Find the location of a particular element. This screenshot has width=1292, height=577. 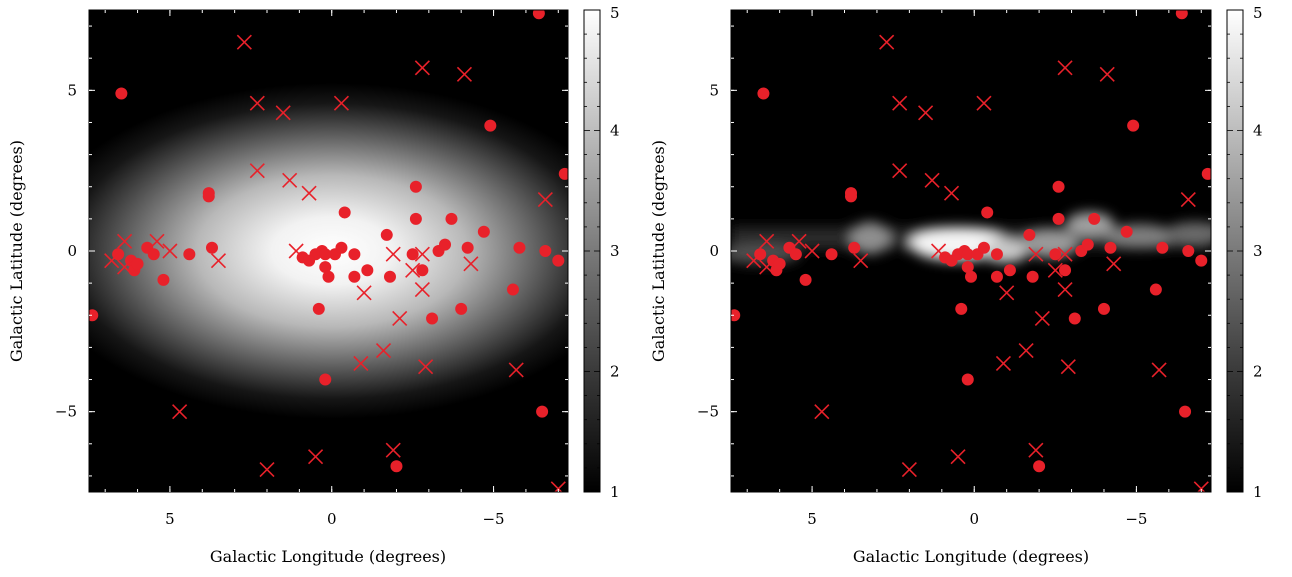

colorbar-tick-label: 5 is located at coordinates (615, 13).